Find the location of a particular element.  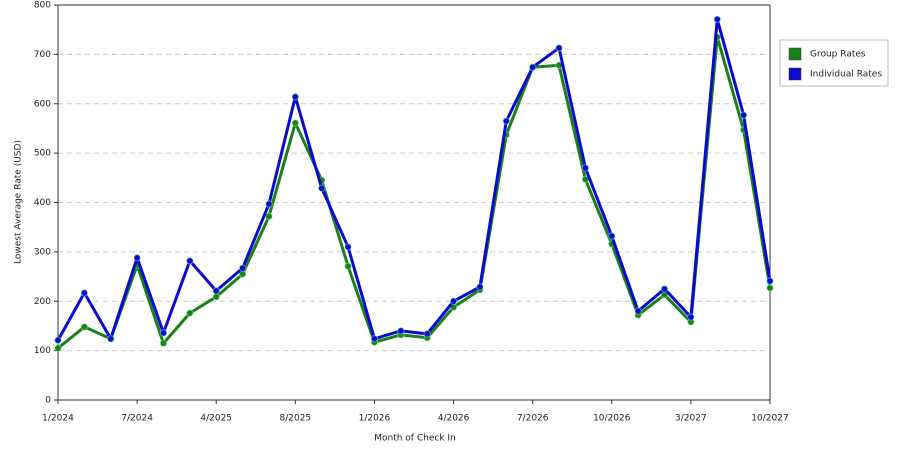

x-tick-label: 10/2026 is located at coordinates (612, 419).